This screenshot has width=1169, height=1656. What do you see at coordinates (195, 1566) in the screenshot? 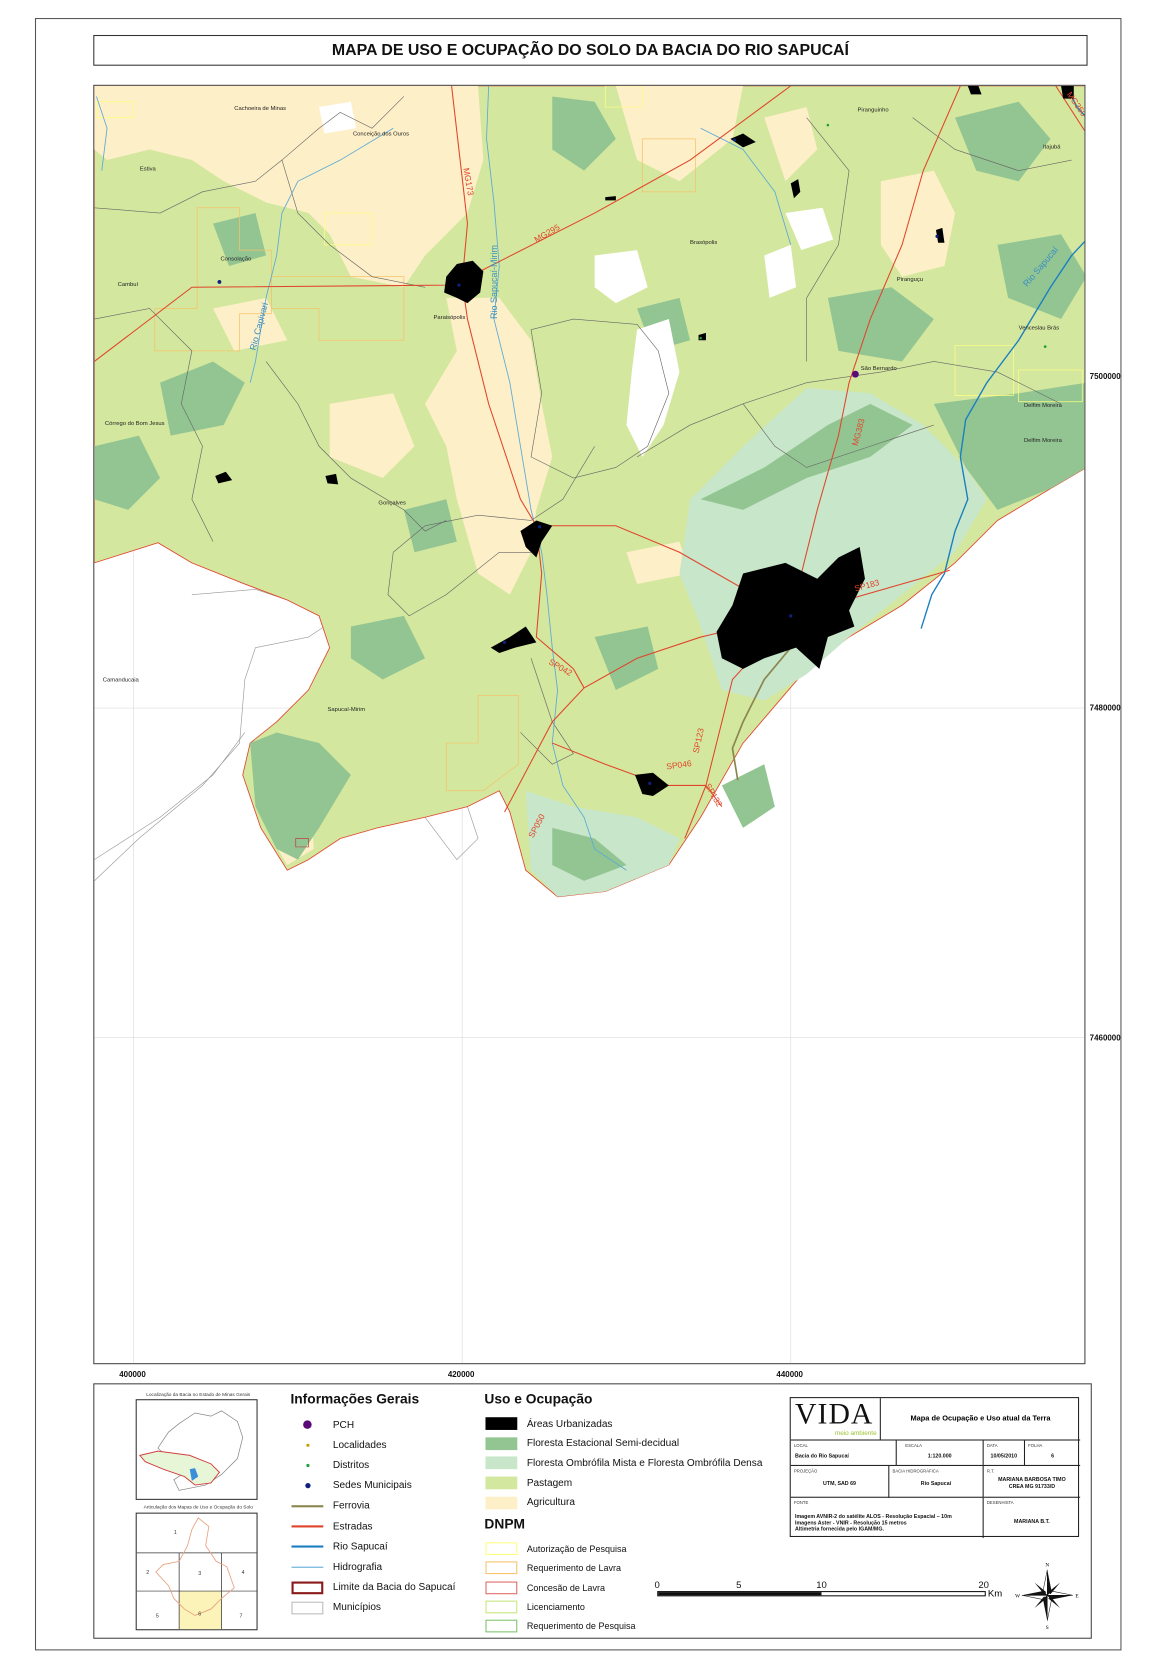
I see `basin-outline` at bounding box center [195, 1566].